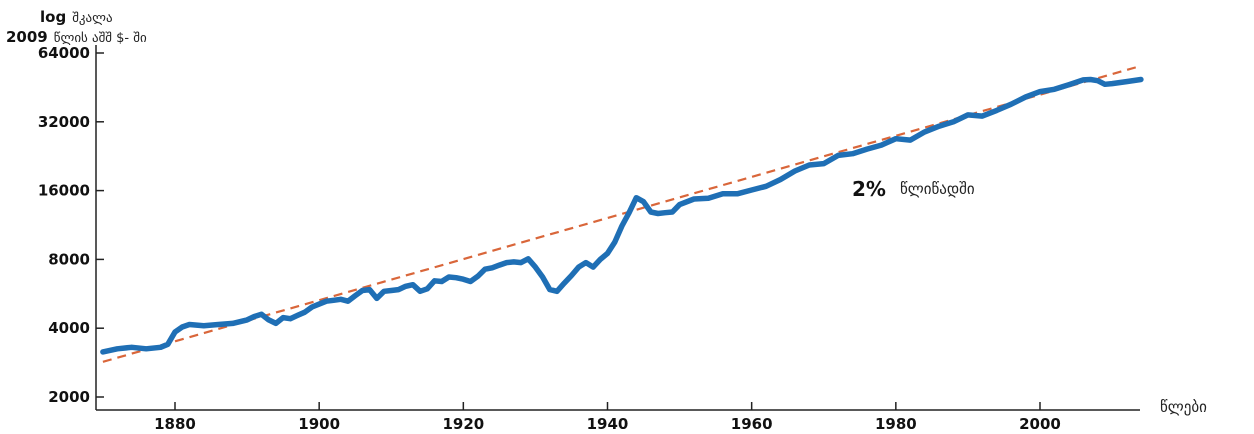 The height and width of the screenshot is (434, 1254). Describe the element at coordinates (27, 37) in the screenshot. I see `y-axis-label-year: 2009` at that location.